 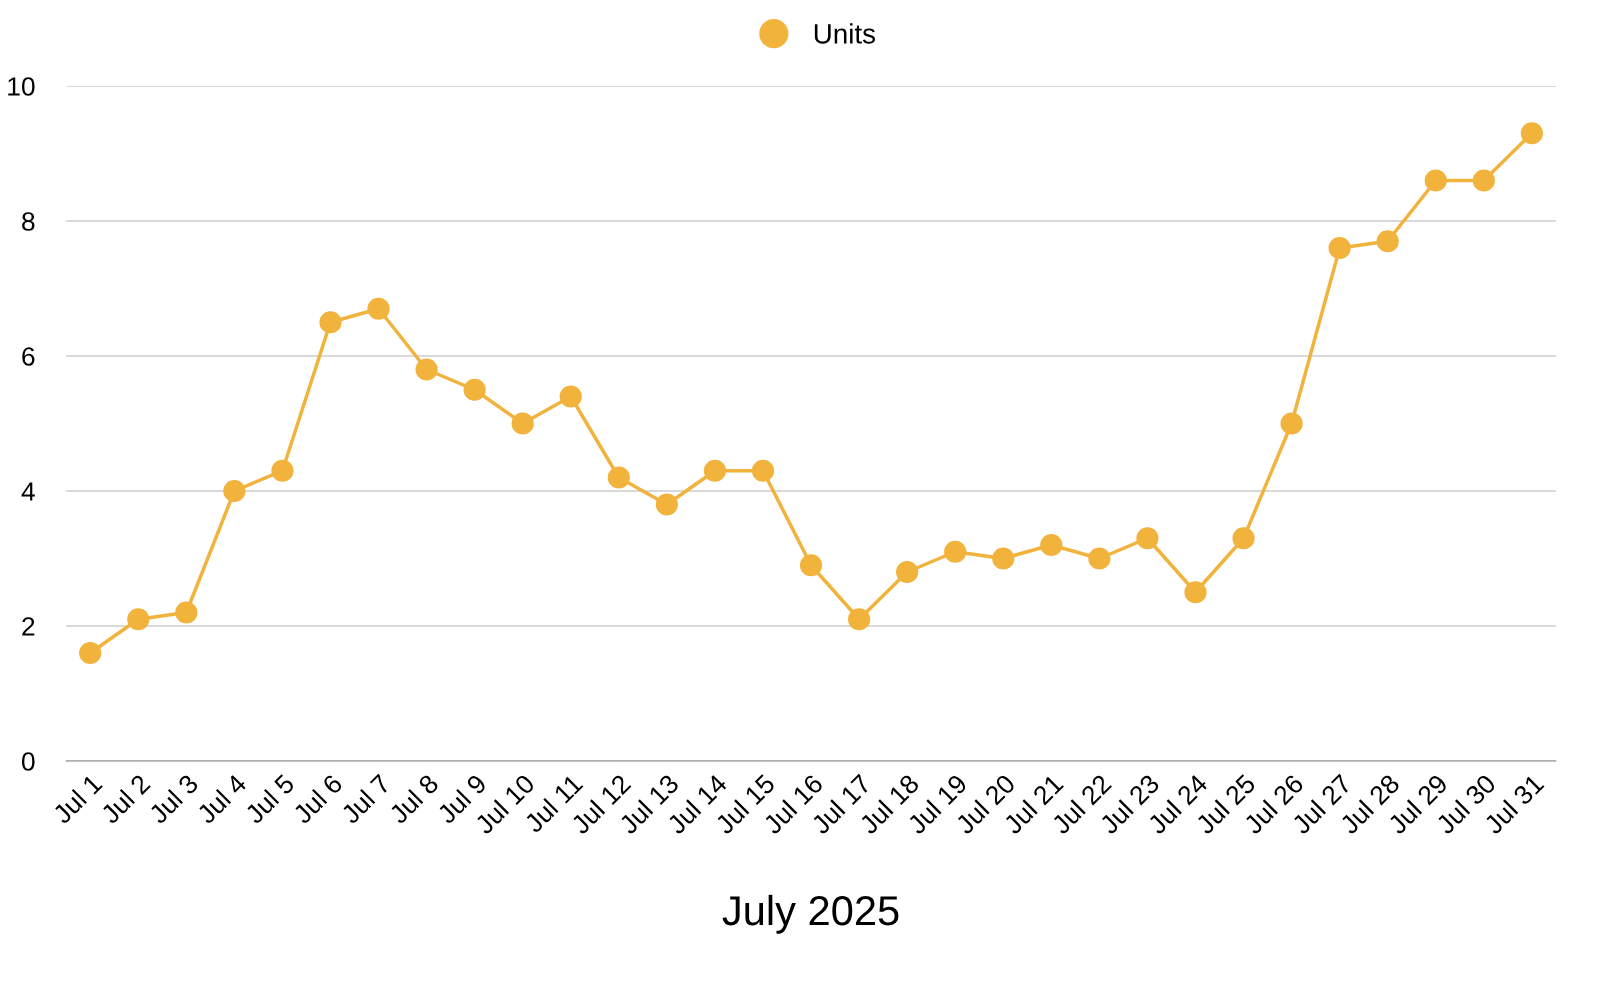 I want to click on x-axis-title: July 2025, so click(x=810, y=914).